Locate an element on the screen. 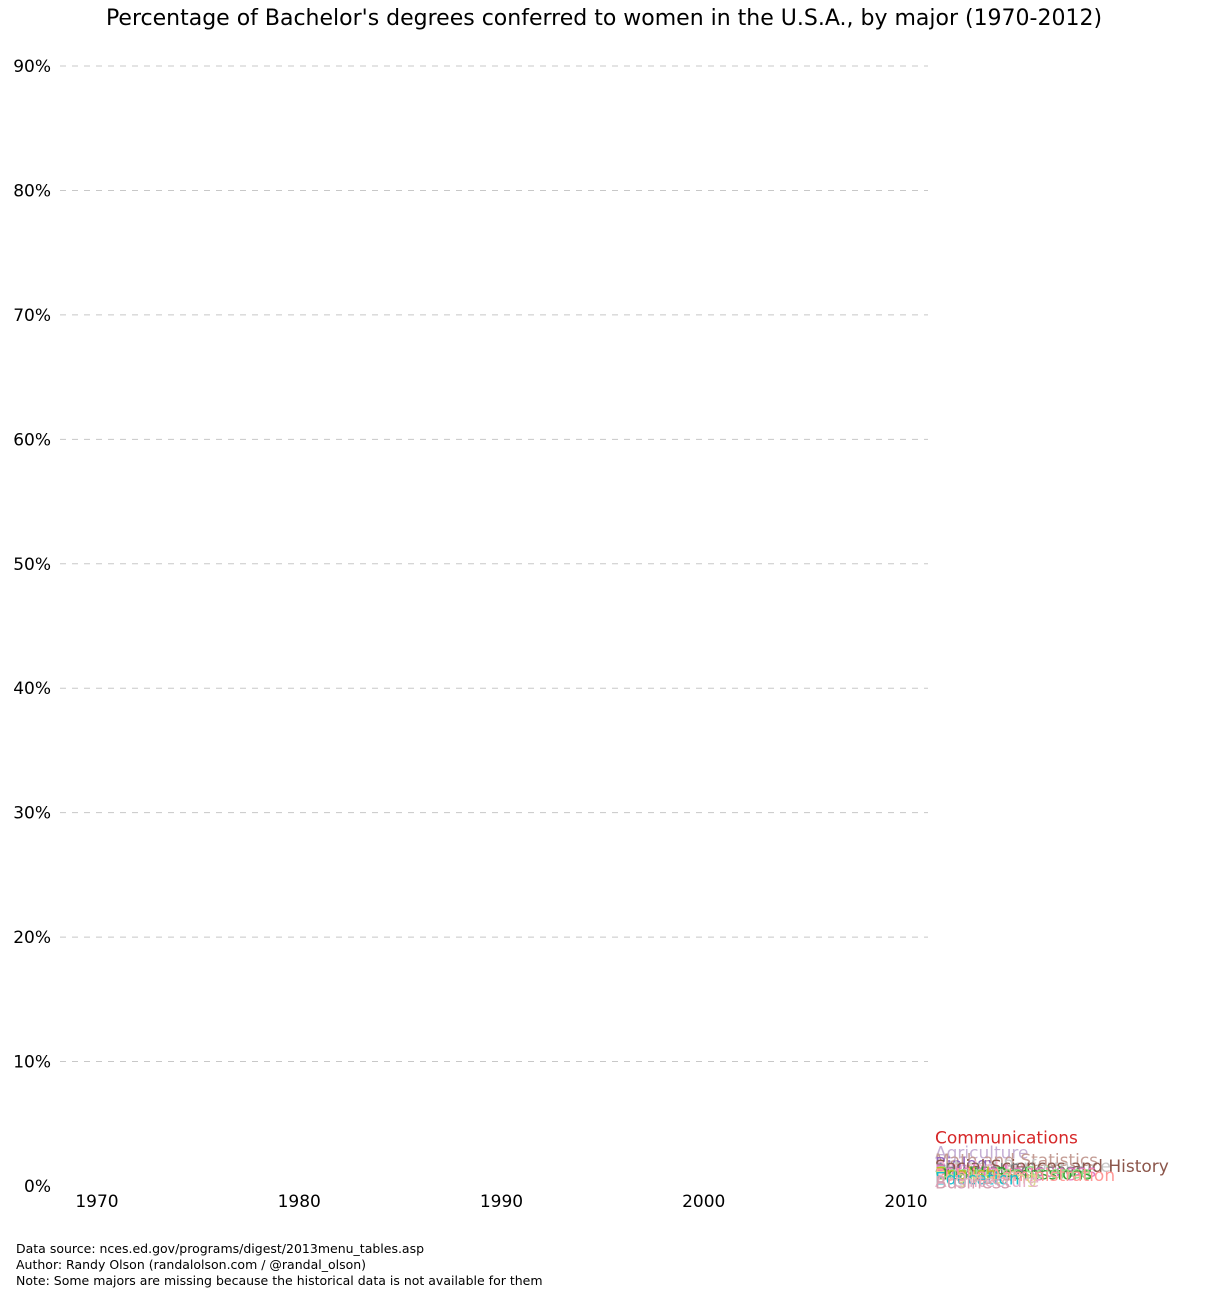  series-label: Business is located at coordinates (972, 1183).